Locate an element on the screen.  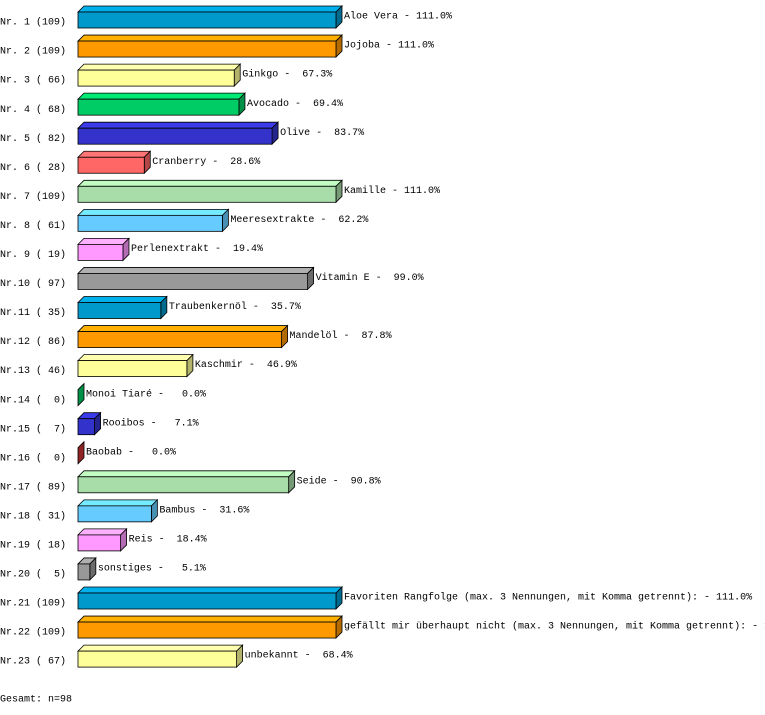
footer: Gesamt: n=98 is located at coordinates (36, 700).